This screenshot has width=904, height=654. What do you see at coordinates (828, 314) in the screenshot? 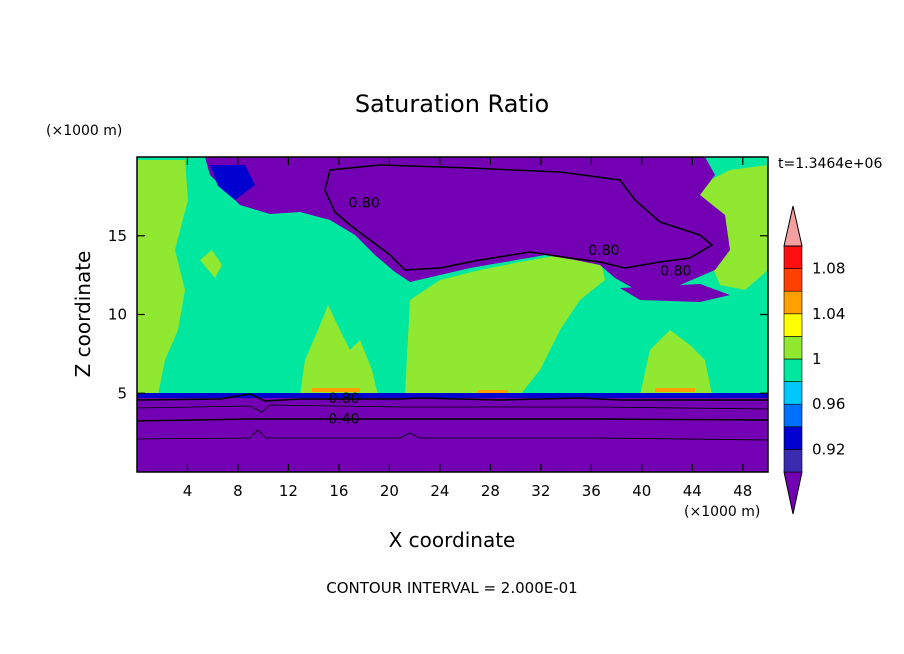
I see `colorbar-tick-label: 1.04` at bounding box center [828, 314].